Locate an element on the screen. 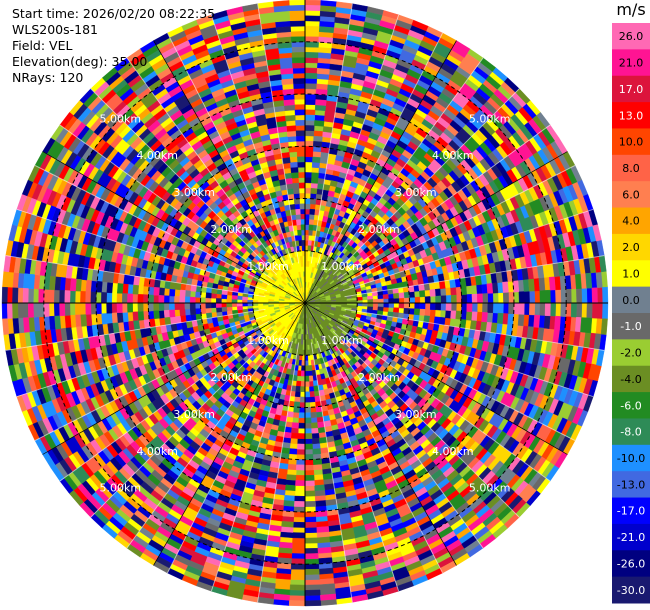 Image resolution: width=650 pixels, height=610 pixels. colorbar-tick-label: 1.0 is located at coordinates (631, 273).